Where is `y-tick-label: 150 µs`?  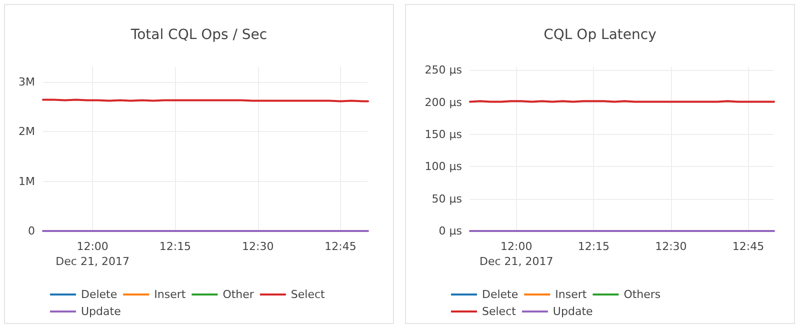 y-tick-label: 150 µs is located at coordinates (443, 135).